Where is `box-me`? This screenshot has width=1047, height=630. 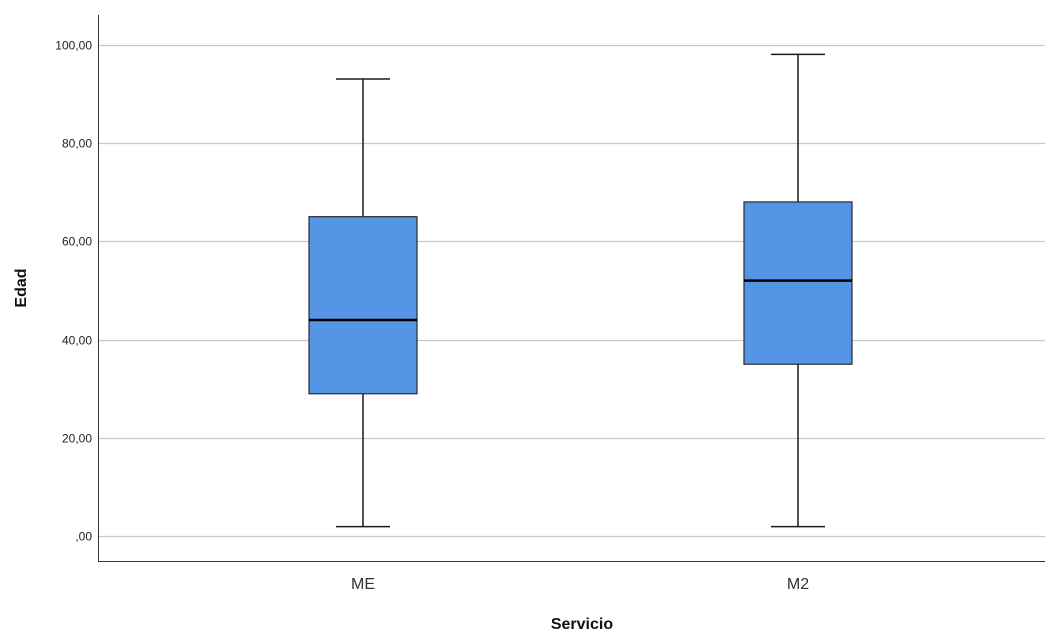
box-me is located at coordinates (363, 303).